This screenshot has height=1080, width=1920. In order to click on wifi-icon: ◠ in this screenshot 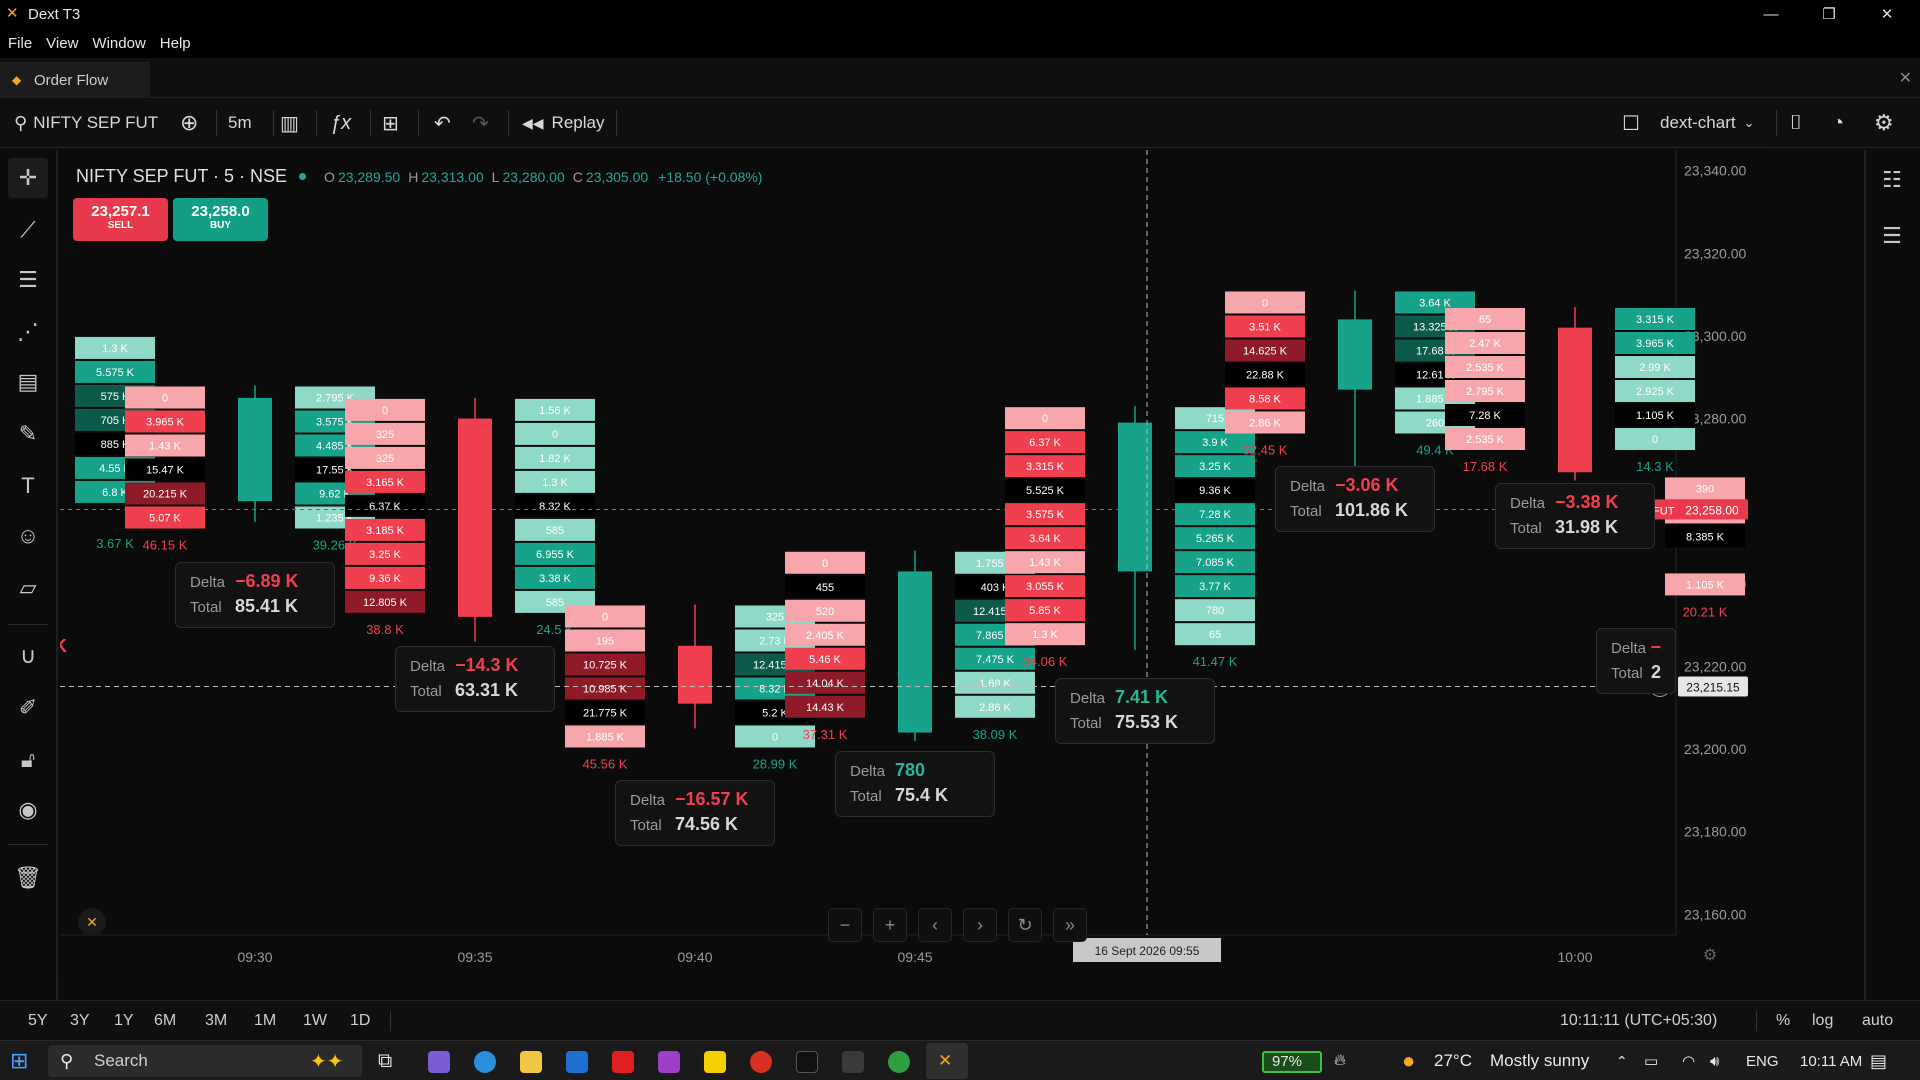, I will do `click(1689, 1061)`.